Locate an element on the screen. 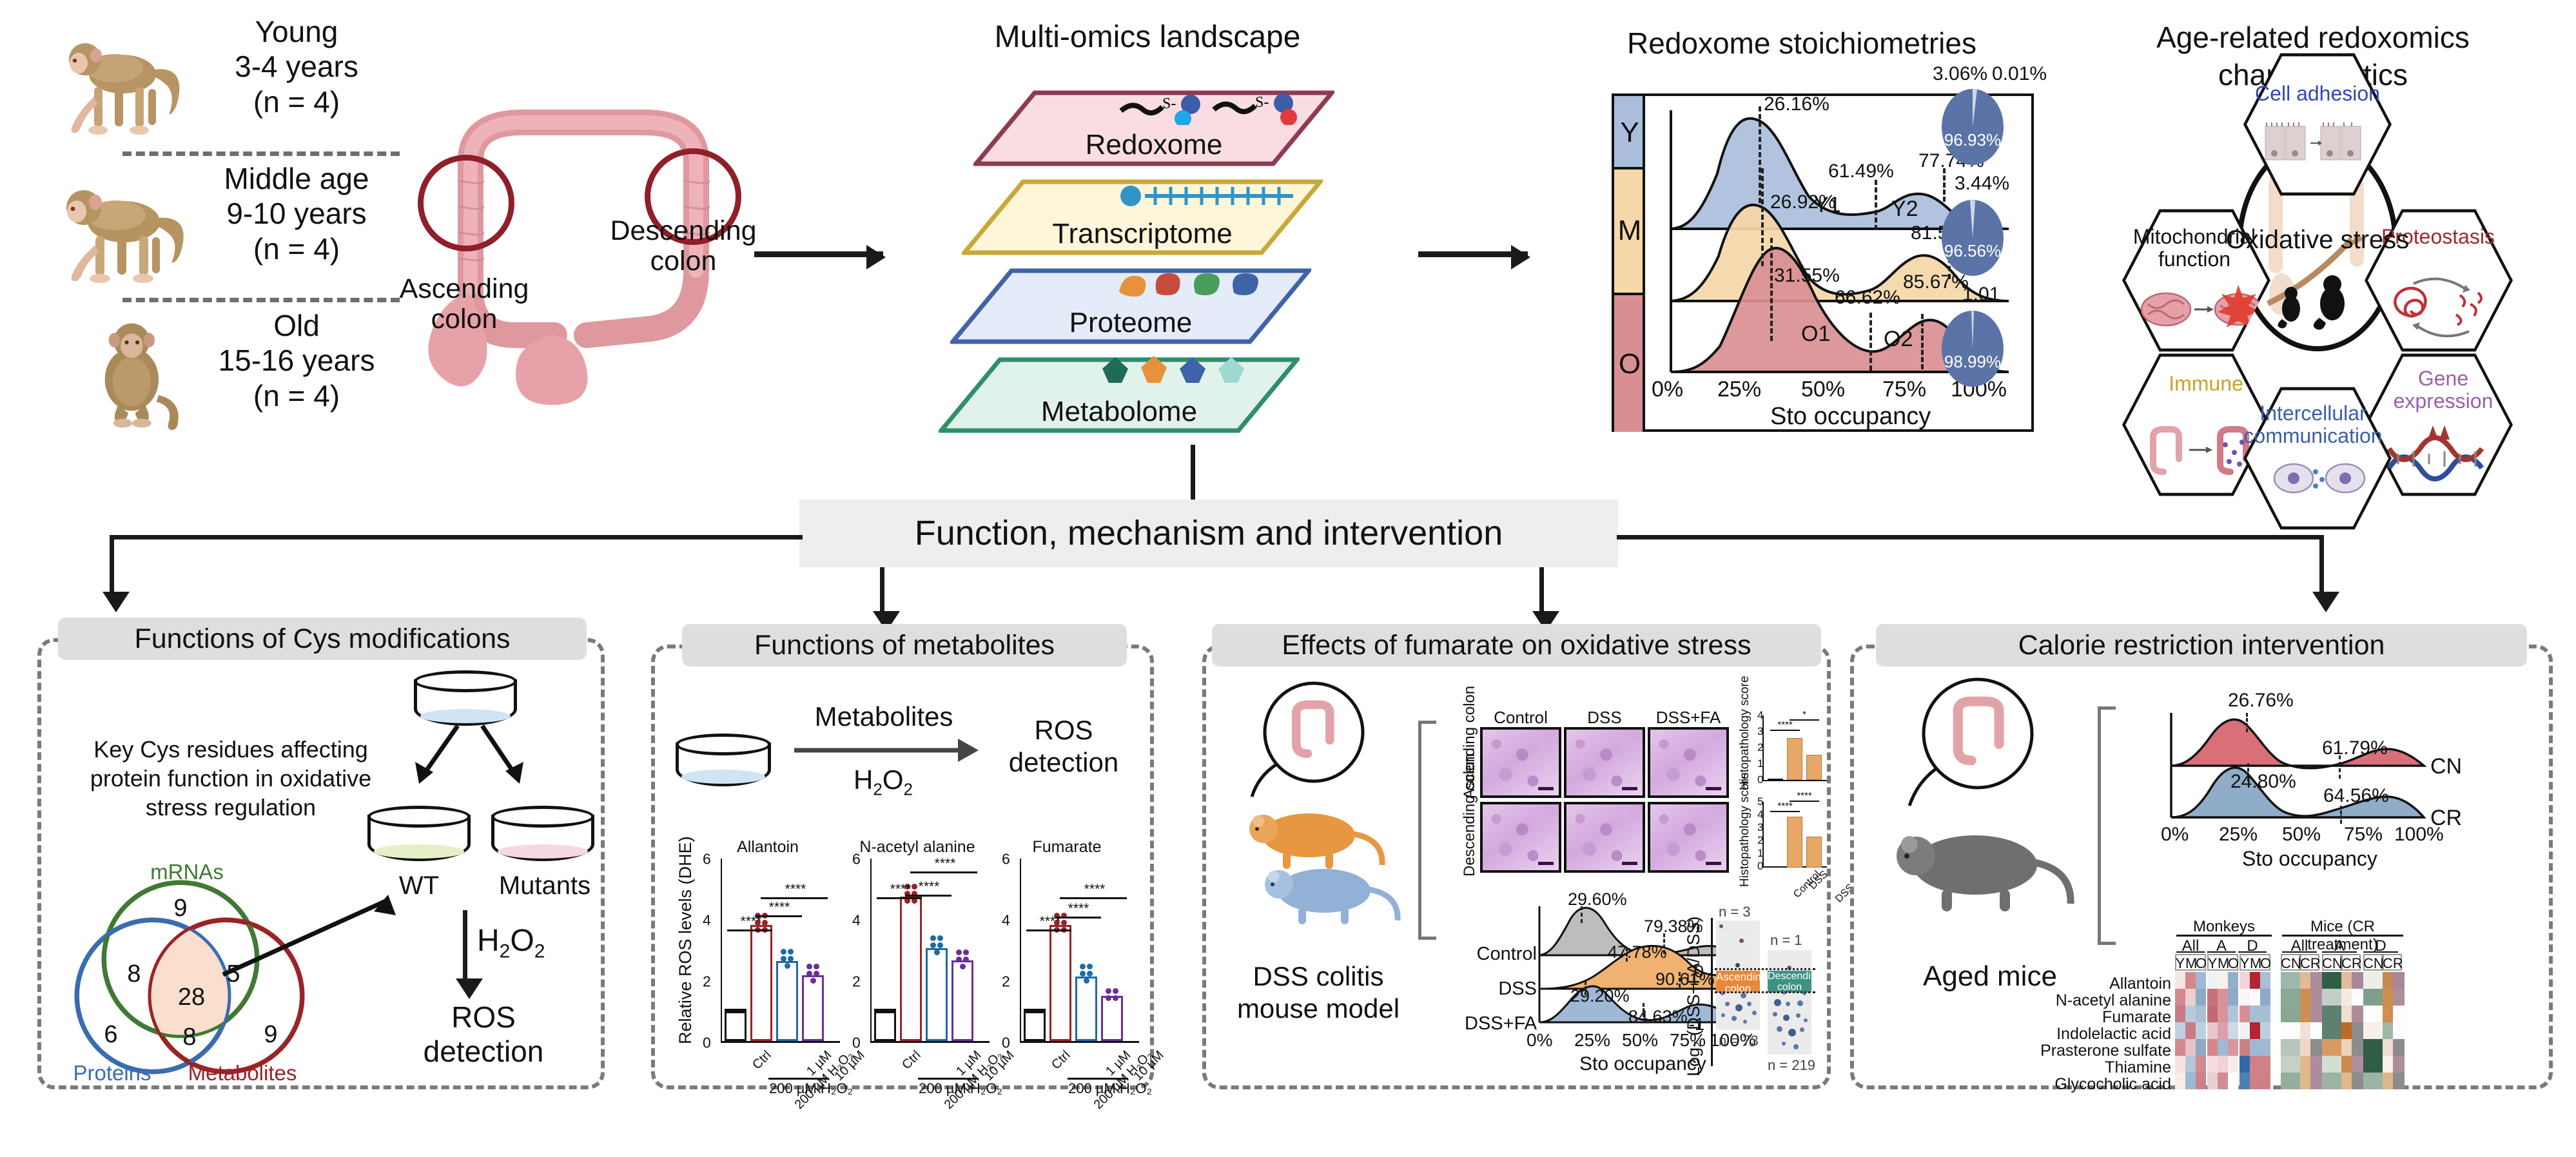  dish-wt is located at coordinates (419, 833).